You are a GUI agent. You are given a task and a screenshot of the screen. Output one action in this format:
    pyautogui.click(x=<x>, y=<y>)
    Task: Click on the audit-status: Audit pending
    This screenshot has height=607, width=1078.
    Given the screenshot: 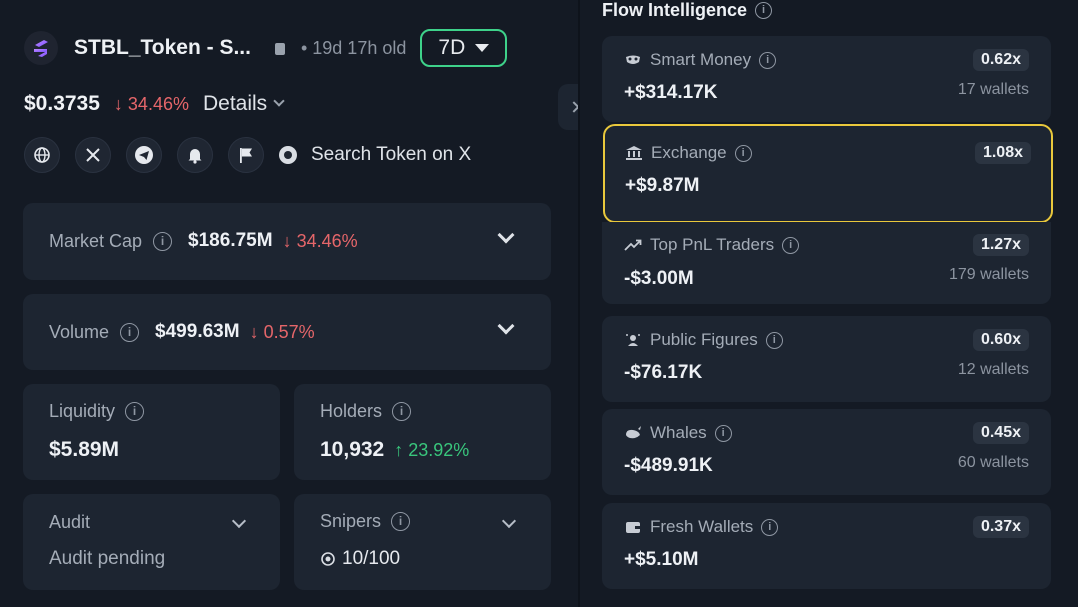 What is the action you would take?
    pyautogui.click(x=107, y=558)
    